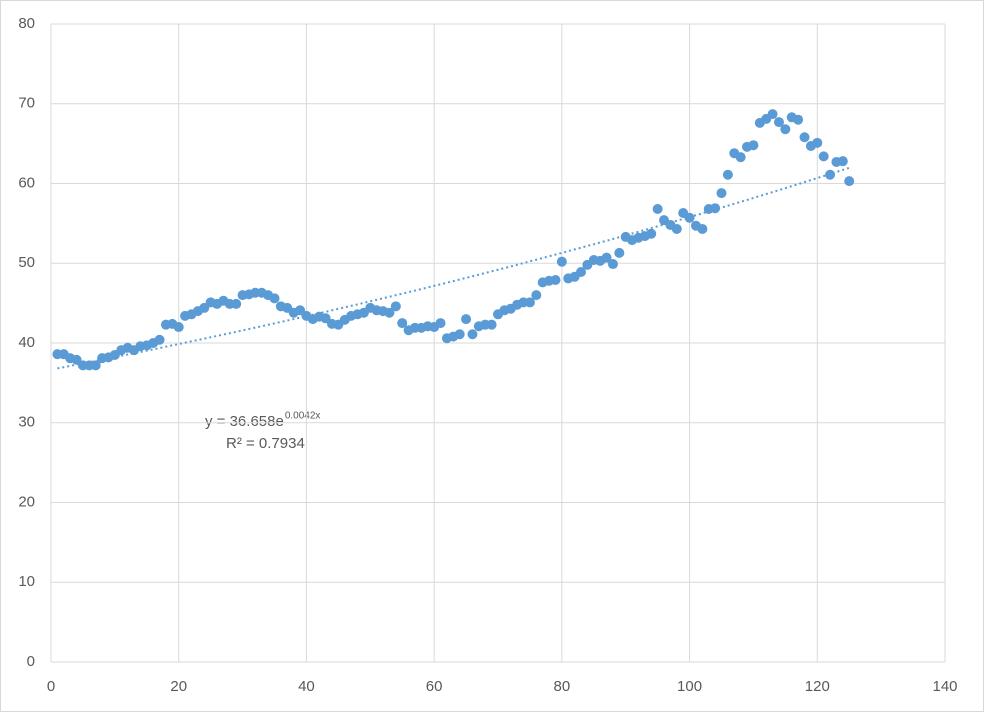 This screenshot has height=717, width=984. What do you see at coordinates (306, 686) in the screenshot?
I see `x-tick-label: 40` at bounding box center [306, 686].